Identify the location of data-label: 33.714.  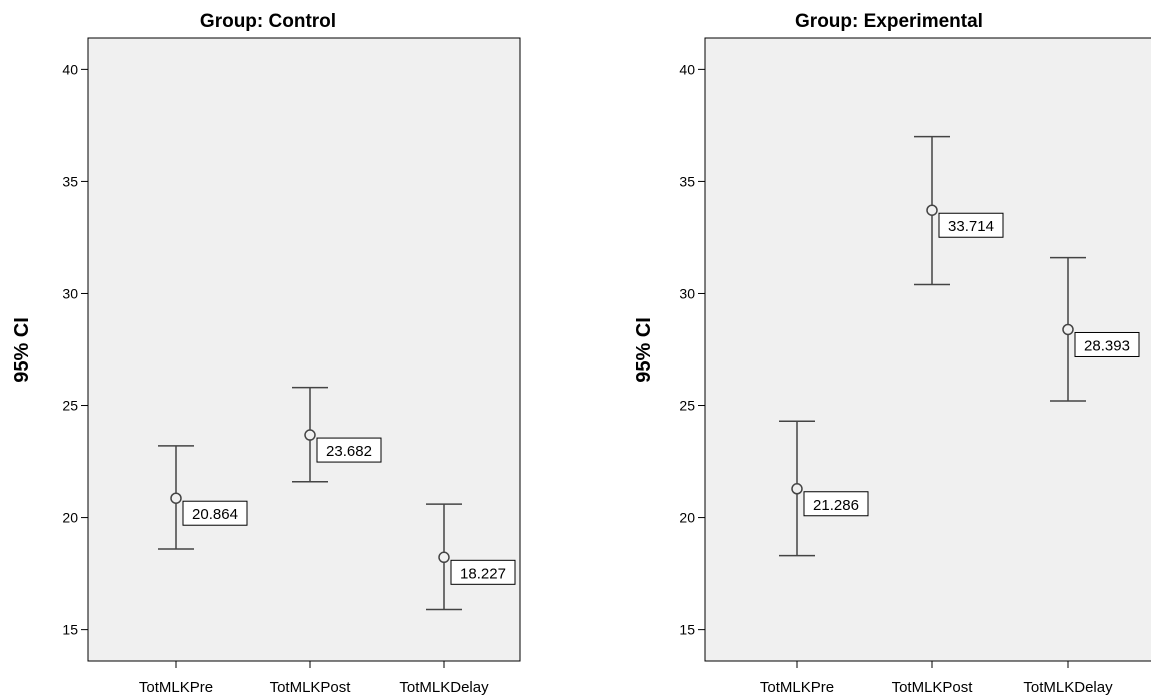
(971, 226).